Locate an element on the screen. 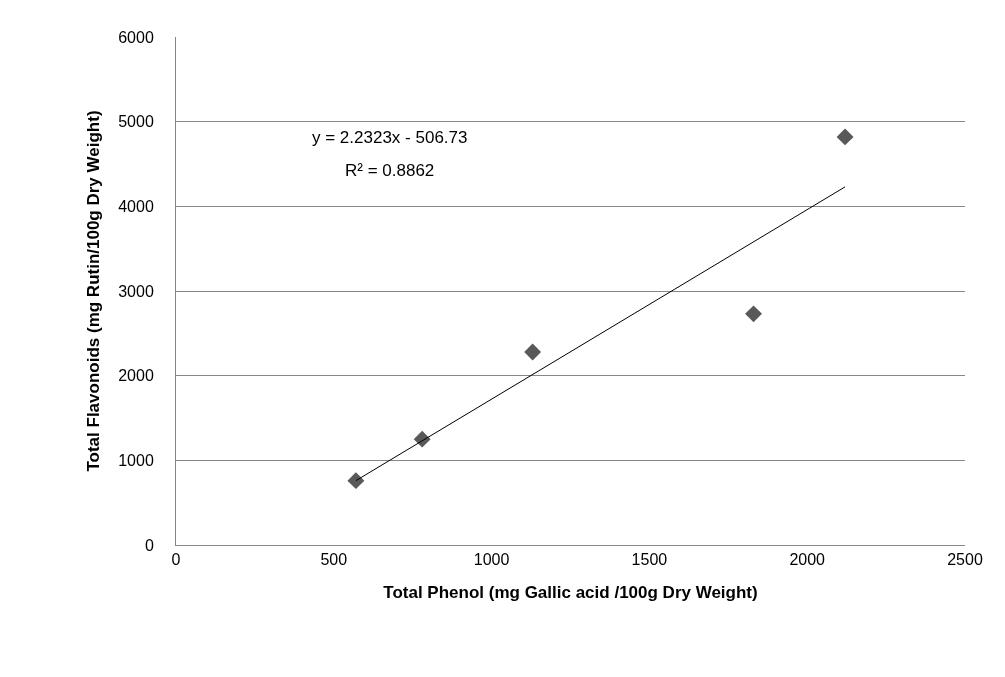 This screenshot has width=1005, height=677. x-tick-label: 1000 is located at coordinates (491, 560).